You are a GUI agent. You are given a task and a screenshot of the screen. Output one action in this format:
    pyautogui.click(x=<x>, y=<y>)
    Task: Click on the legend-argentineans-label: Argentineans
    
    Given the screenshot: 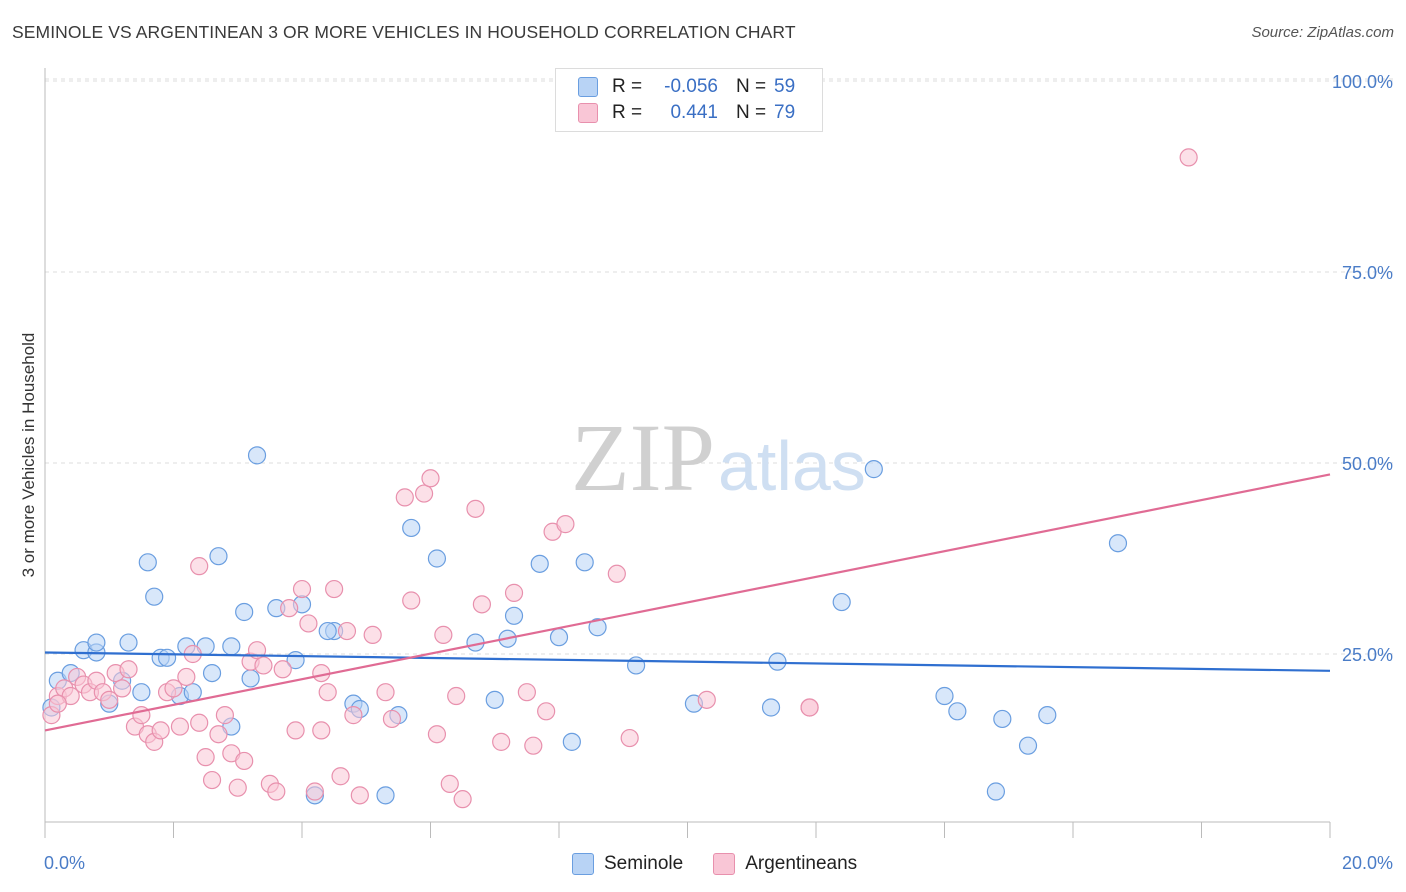 What is the action you would take?
    pyautogui.click(x=801, y=863)
    